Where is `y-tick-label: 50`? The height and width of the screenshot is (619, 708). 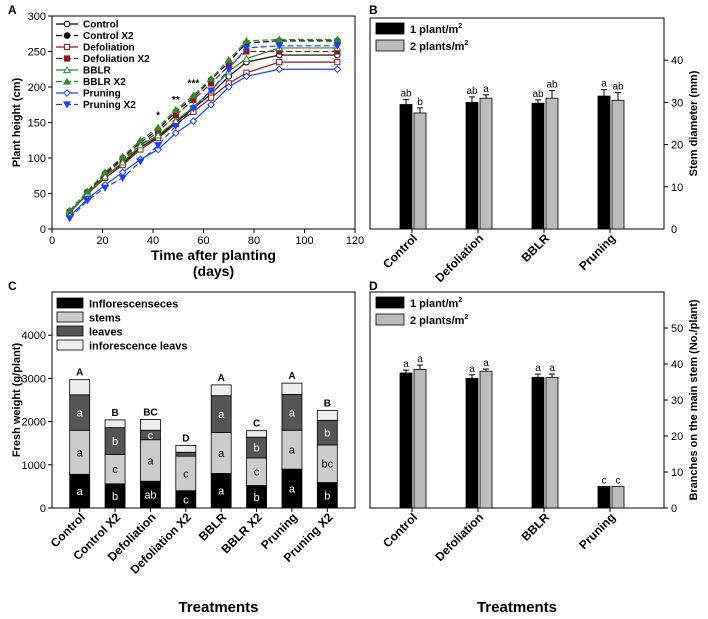 y-tick-label: 50 is located at coordinates (40, 195).